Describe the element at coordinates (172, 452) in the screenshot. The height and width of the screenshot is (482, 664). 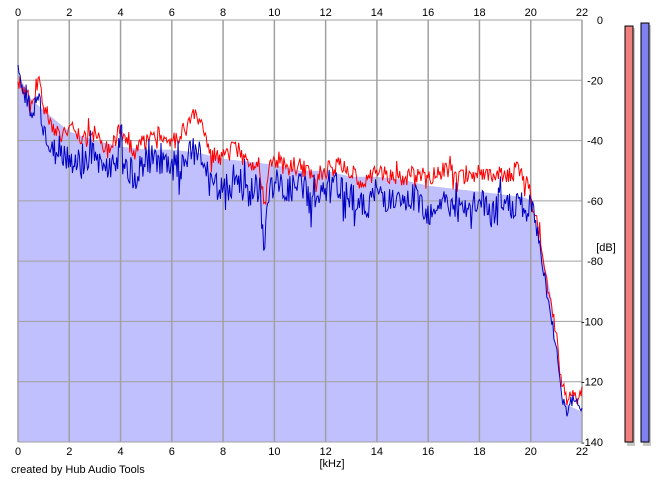
I see `x-tick-label-bottom: 6` at that location.